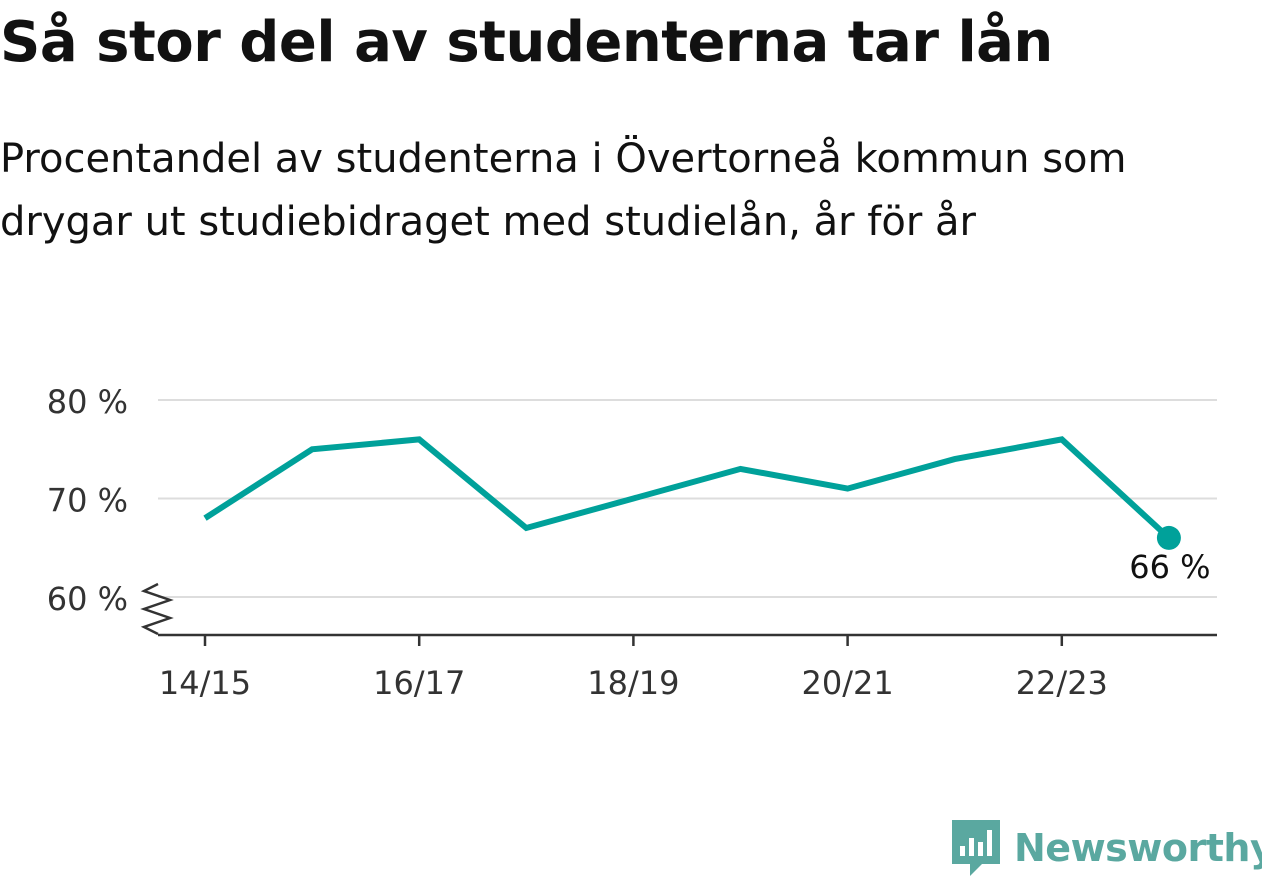 This screenshot has height=879, width=1262. What do you see at coordinates (847, 683) in the screenshot?
I see `x-tick-label: 20/21` at bounding box center [847, 683].